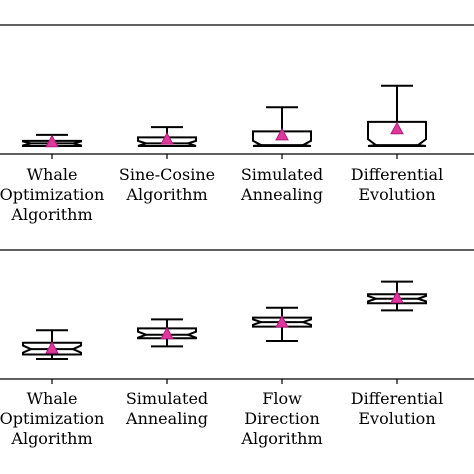 The width and height of the screenshot is (474, 474). I want to click on x-tick-label-line: Direction, so click(282, 418).